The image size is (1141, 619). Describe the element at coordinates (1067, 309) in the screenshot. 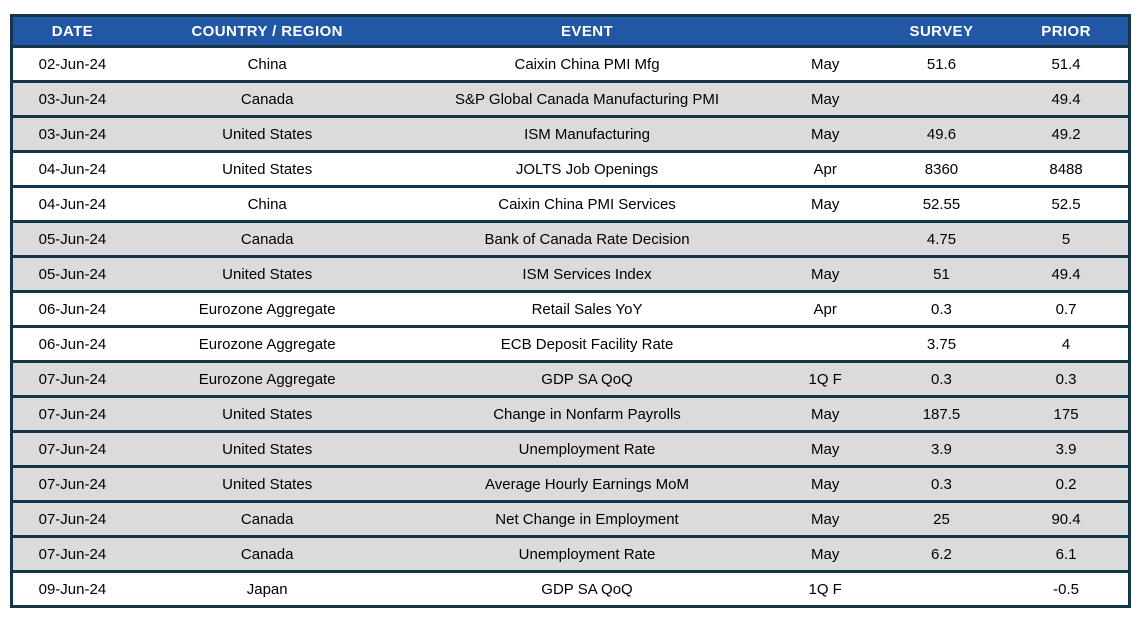

I see `prior-cell: 0.7` at that location.